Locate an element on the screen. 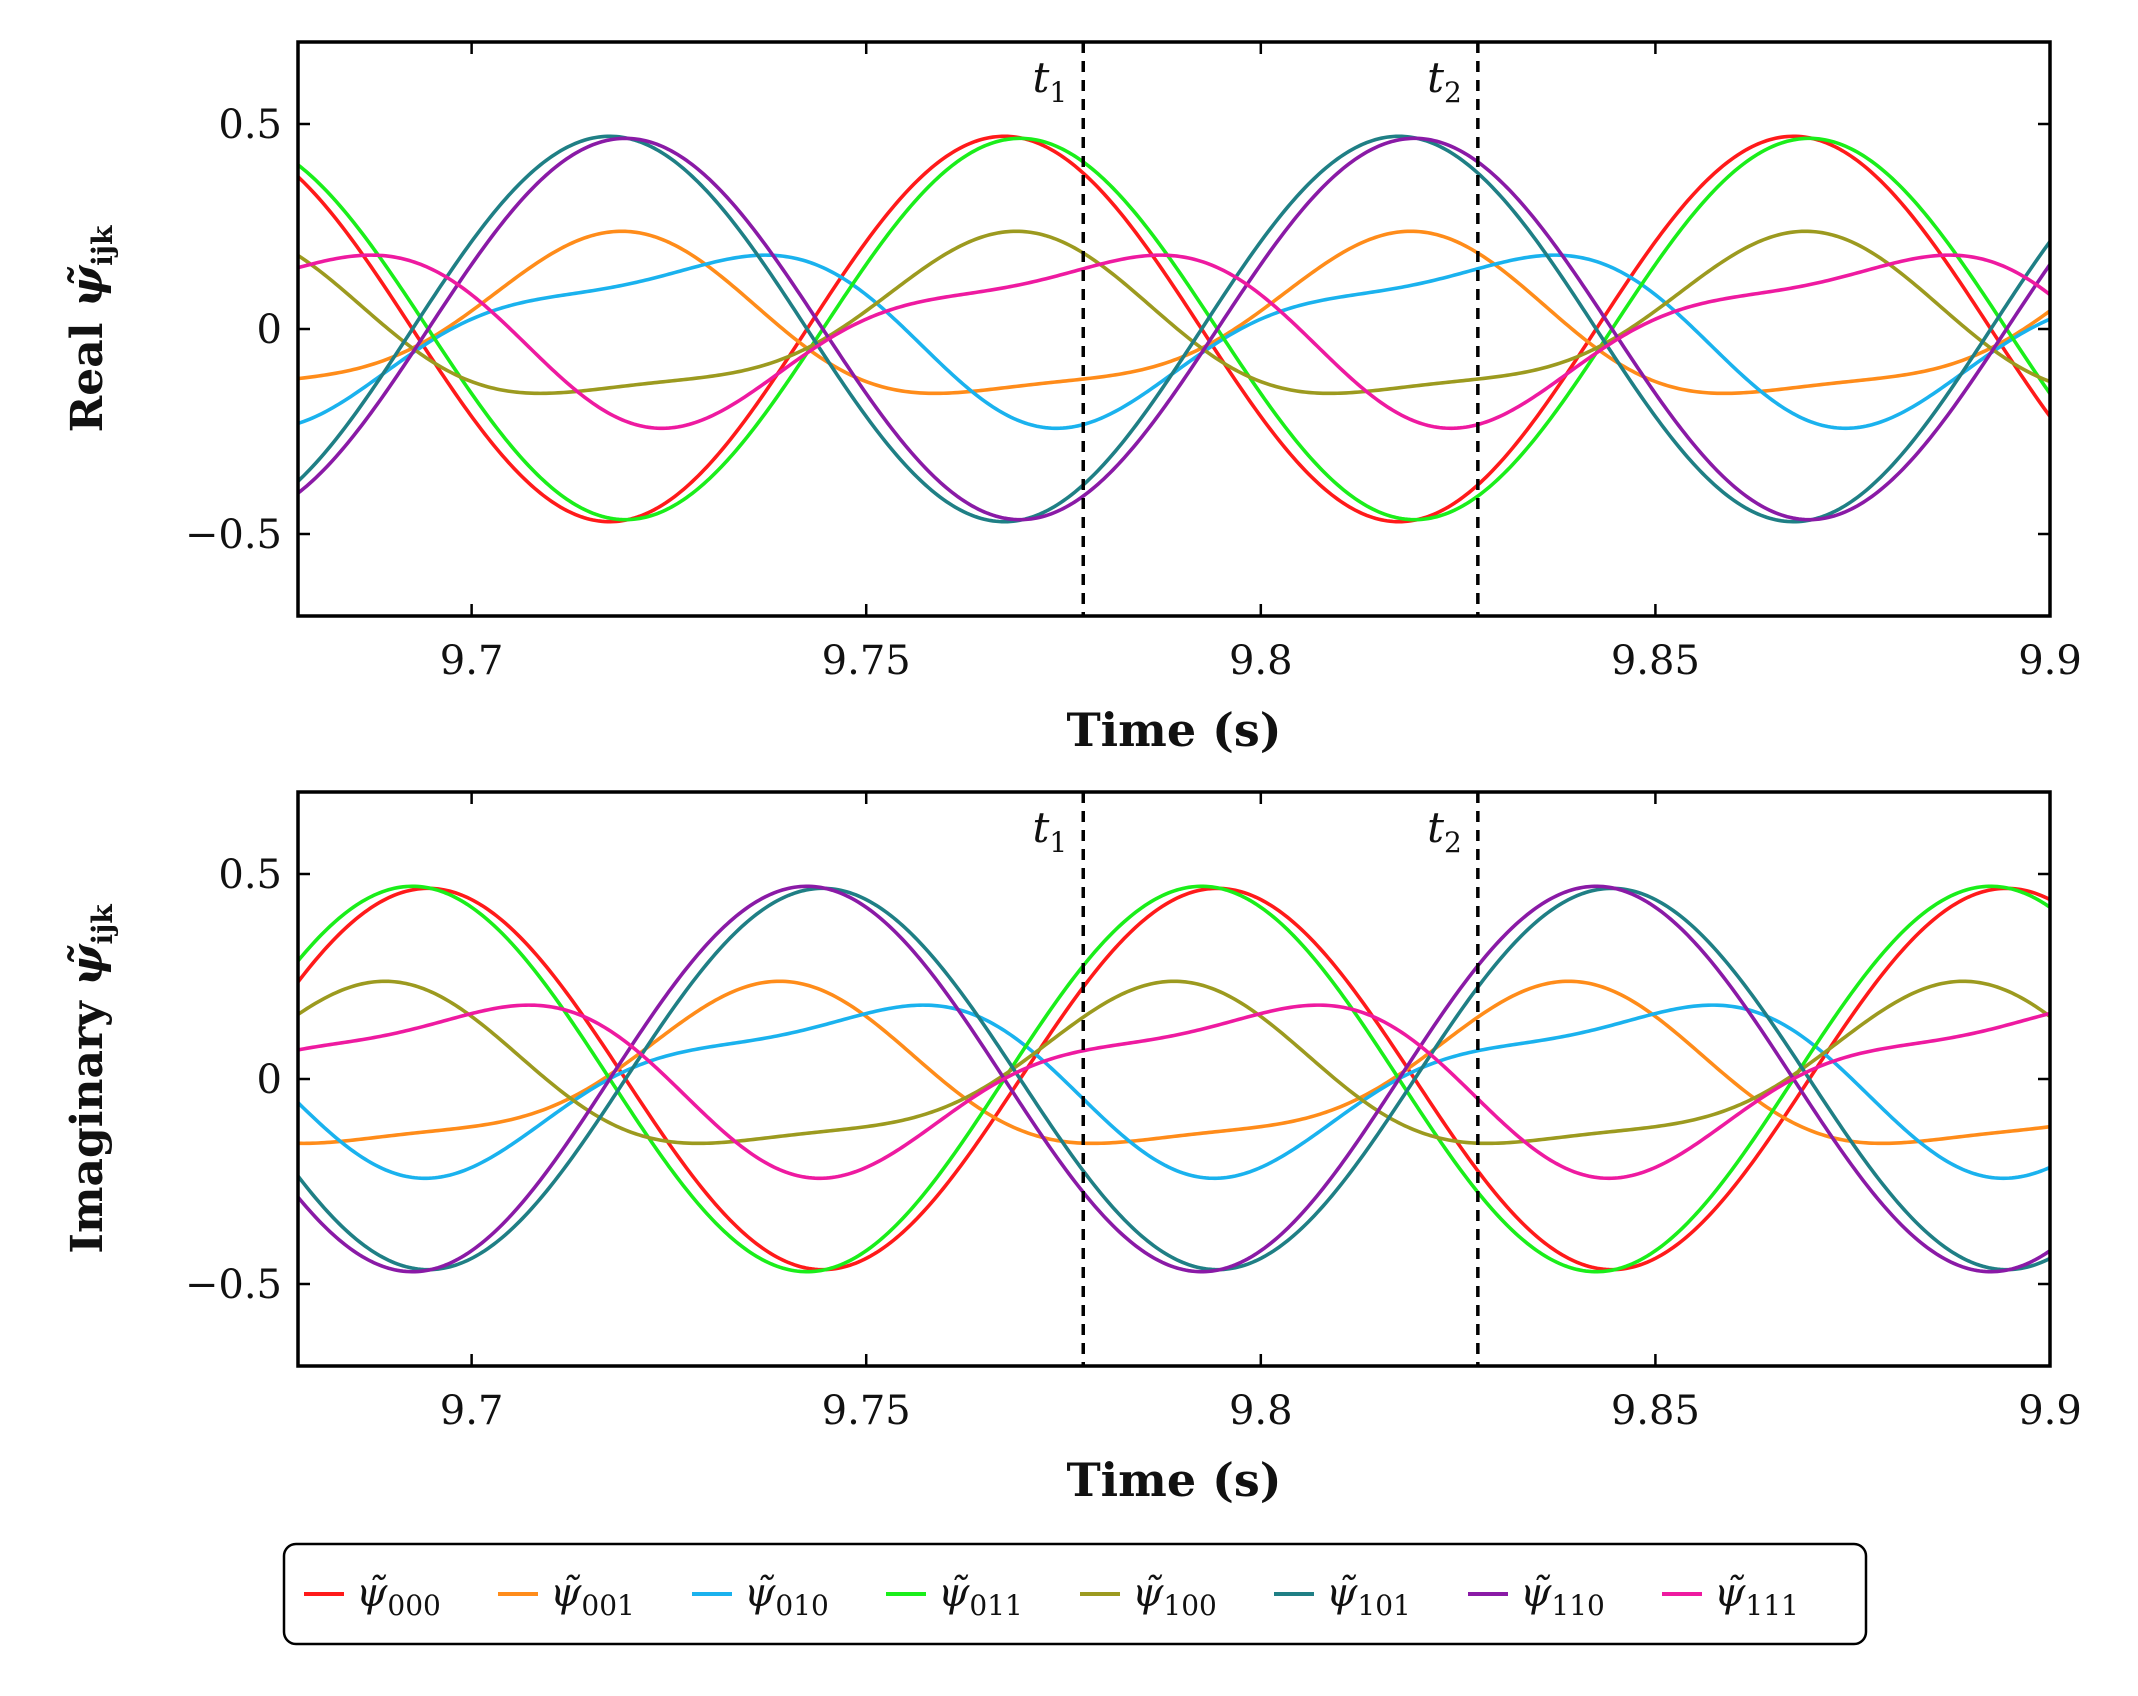  legend-label-psi-100: ψ̃100 is located at coordinates (1174, 1596).